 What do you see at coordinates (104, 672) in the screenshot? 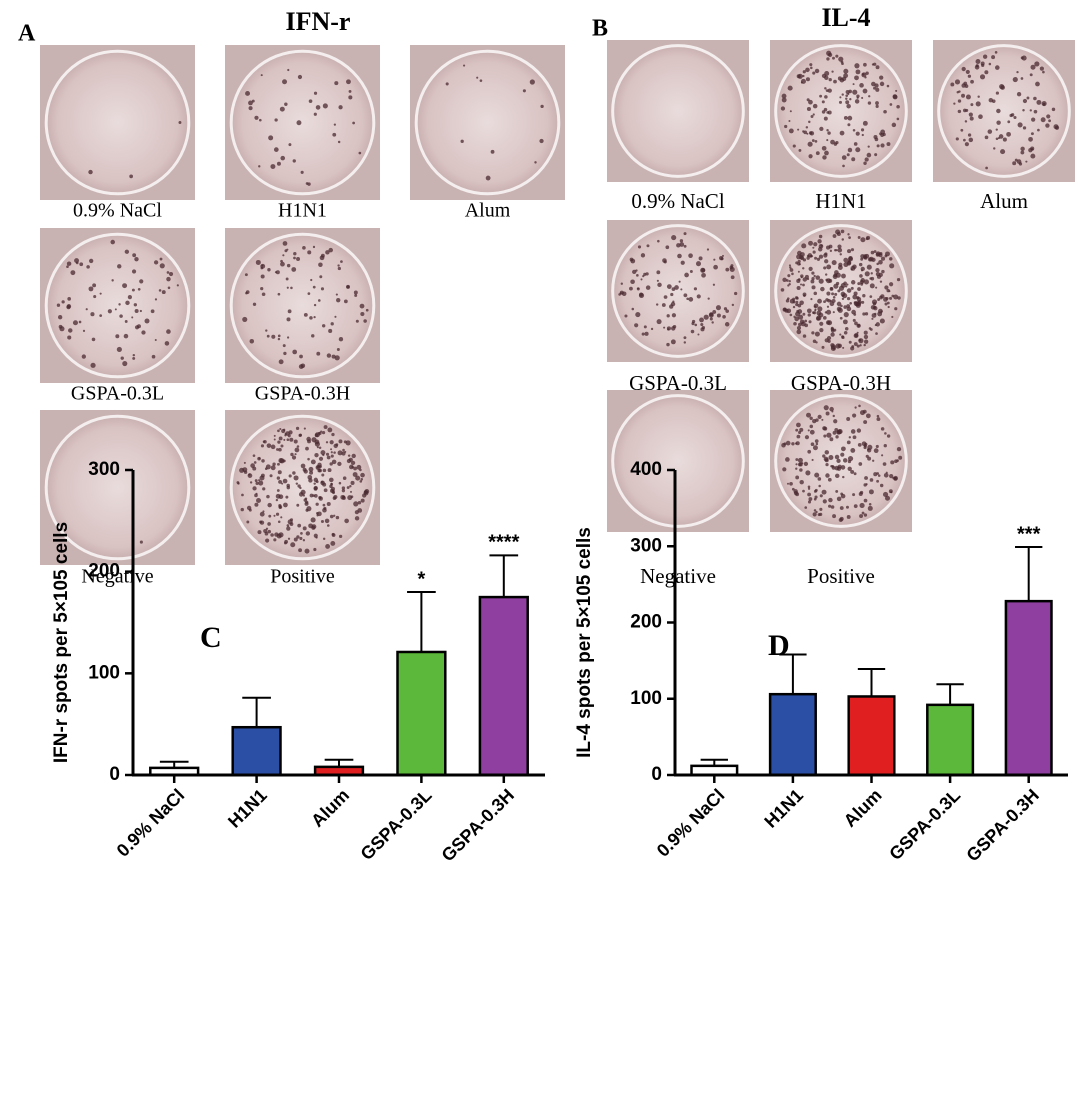
I see `y-tick-label: 100` at bounding box center [104, 672].